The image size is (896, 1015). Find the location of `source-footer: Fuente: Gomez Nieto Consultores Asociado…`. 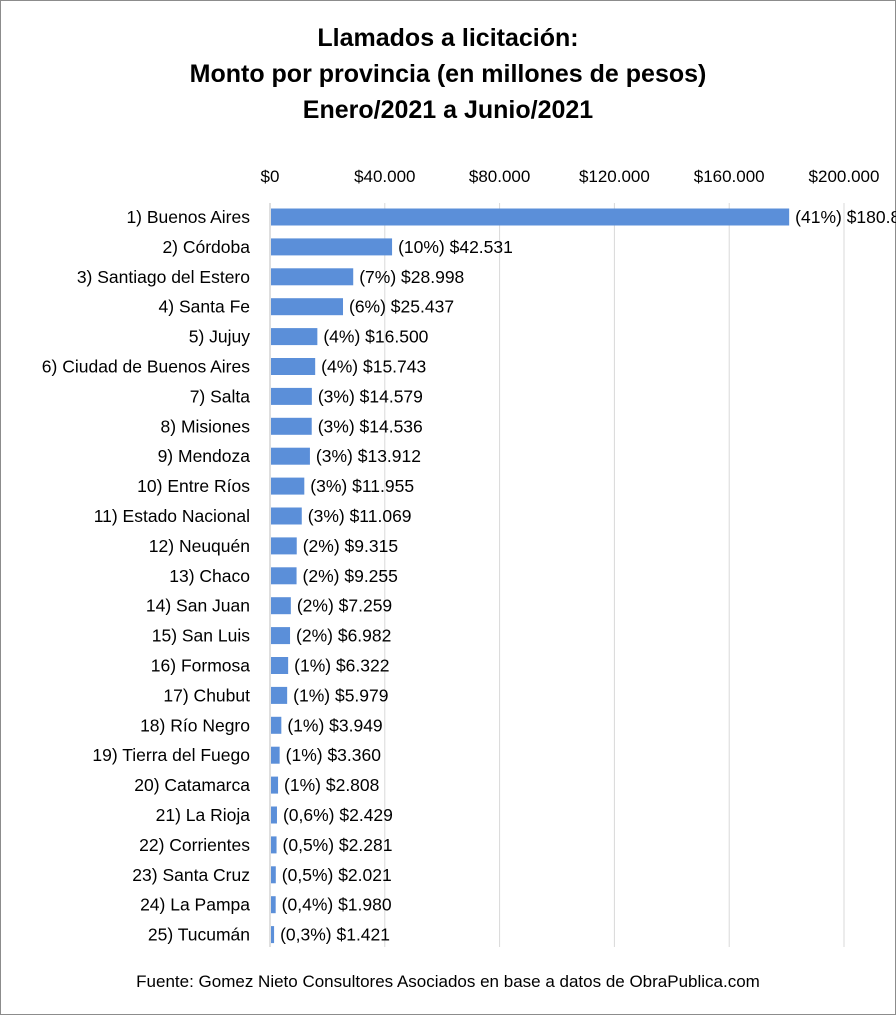

source-footer: Fuente: Gomez Nieto Consultores Asociado… is located at coordinates (448, 981).